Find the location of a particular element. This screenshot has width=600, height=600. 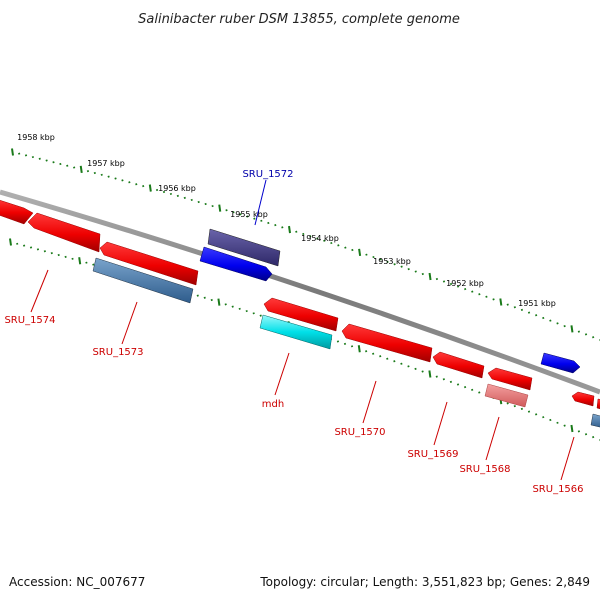

gene-label-sru1574: SRU_1574 is located at coordinates (29, 320).